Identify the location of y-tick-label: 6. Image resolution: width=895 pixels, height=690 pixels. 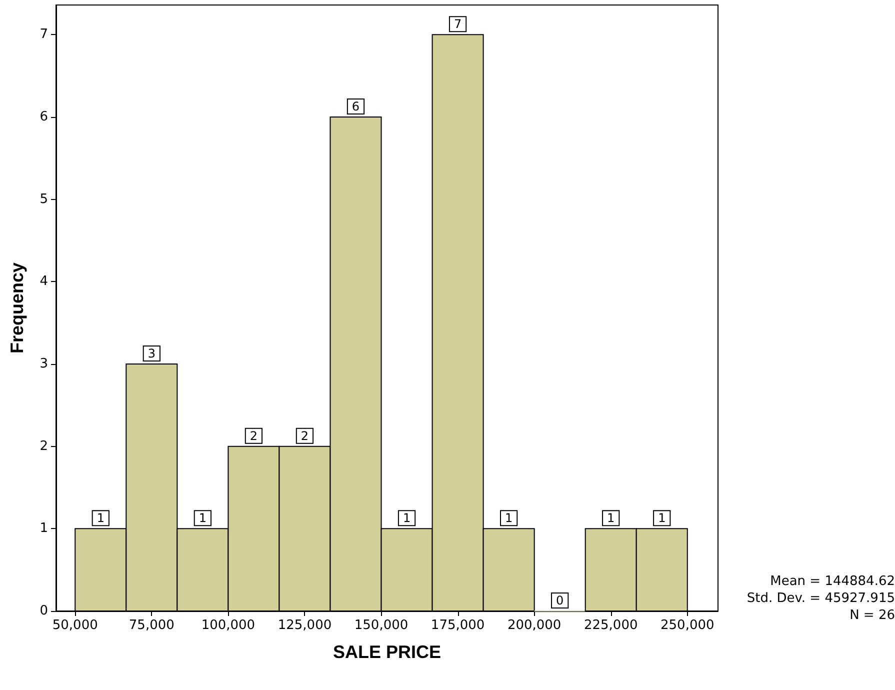
(44, 116).